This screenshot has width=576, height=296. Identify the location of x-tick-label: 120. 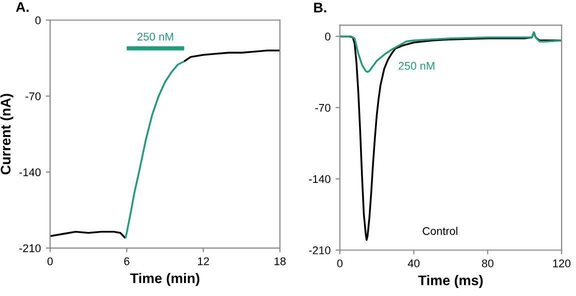
(561, 263).